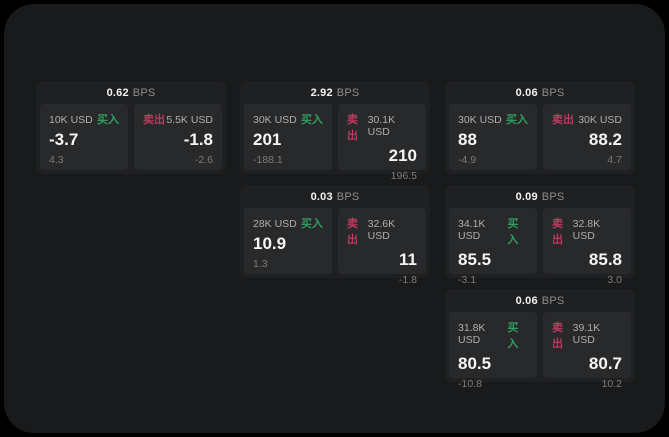 This screenshot has height=437, width=669. I want to click on sell-cell: 卖出 30.1K USD 210 196.5, so click(382, 143).